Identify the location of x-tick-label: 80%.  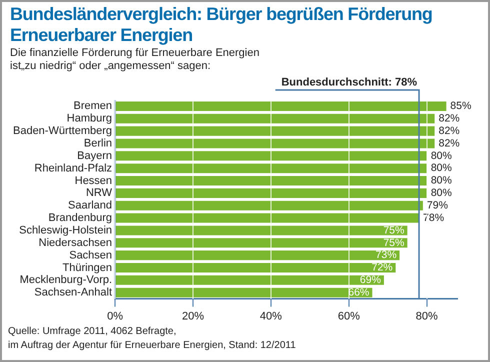
(427, 316).